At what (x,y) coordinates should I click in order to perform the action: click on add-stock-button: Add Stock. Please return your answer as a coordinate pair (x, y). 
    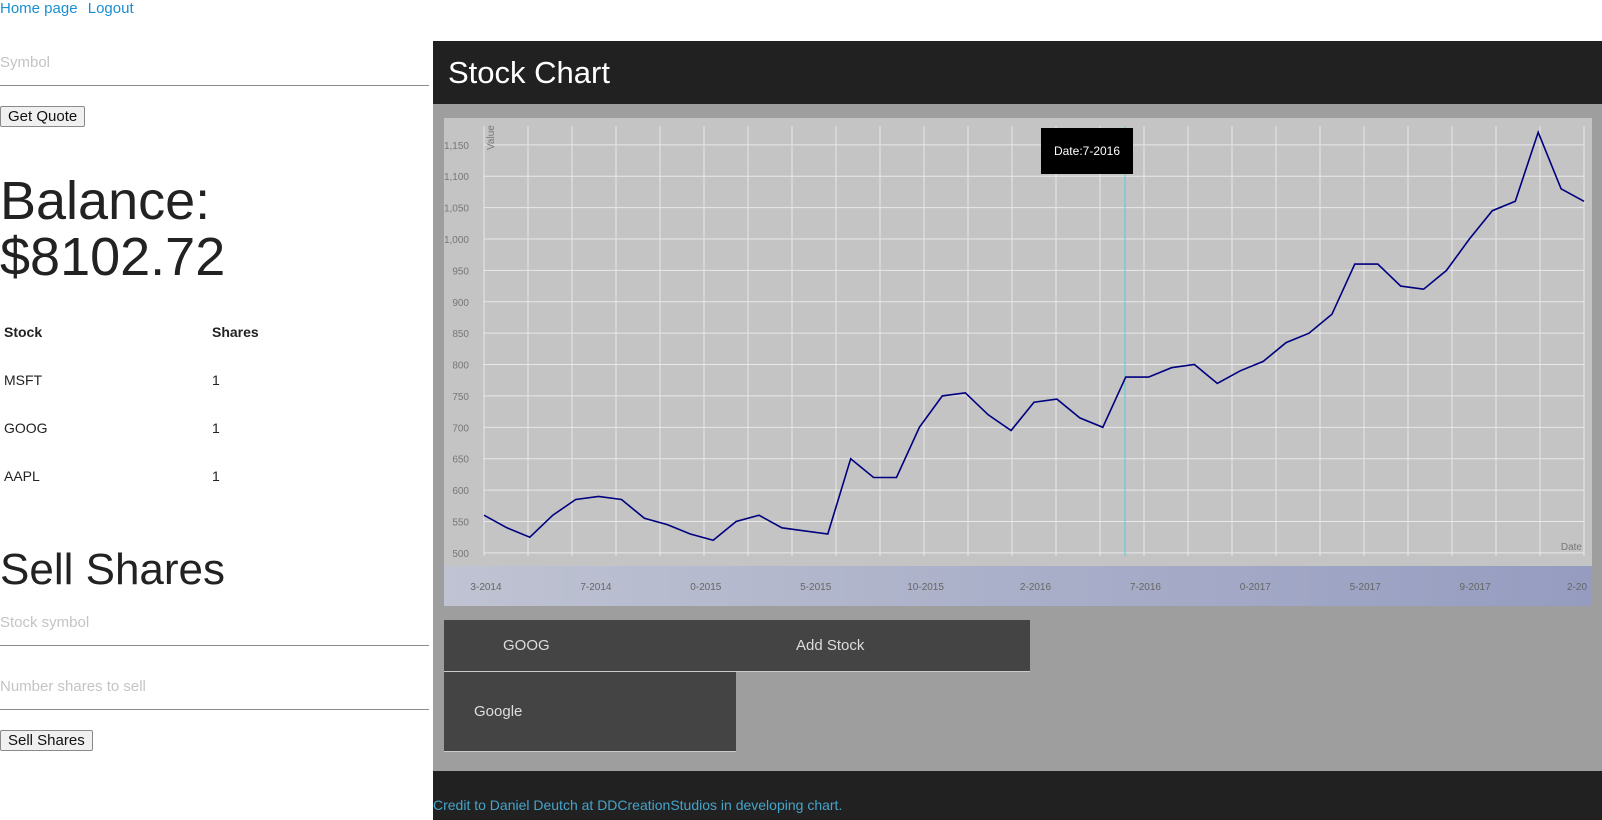
    Looking at the image, I should click on (883, 646).